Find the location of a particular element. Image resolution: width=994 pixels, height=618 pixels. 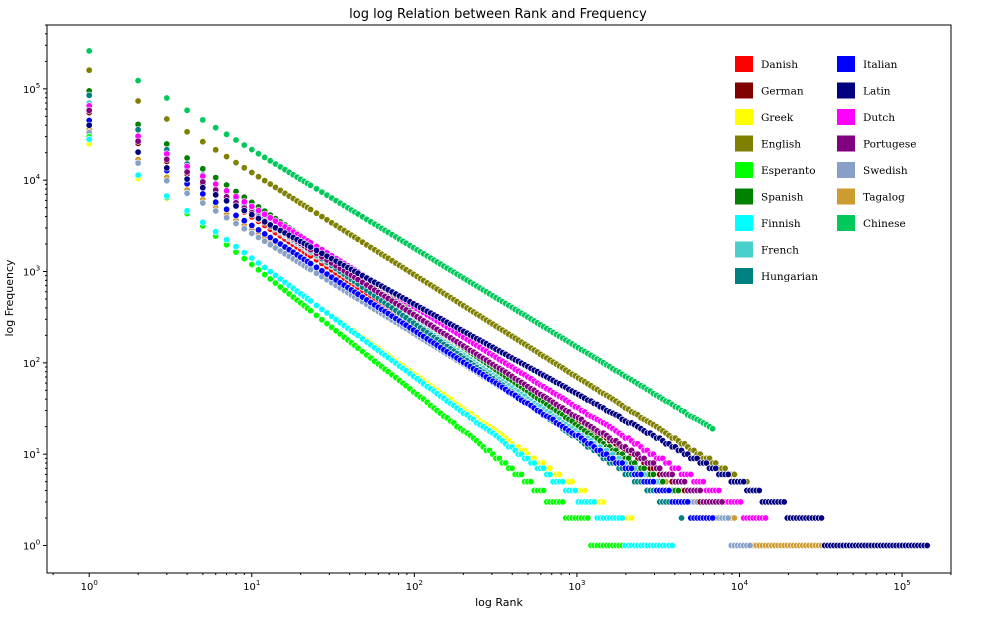

legend-item-english: English is located at coordinates (768, 143).